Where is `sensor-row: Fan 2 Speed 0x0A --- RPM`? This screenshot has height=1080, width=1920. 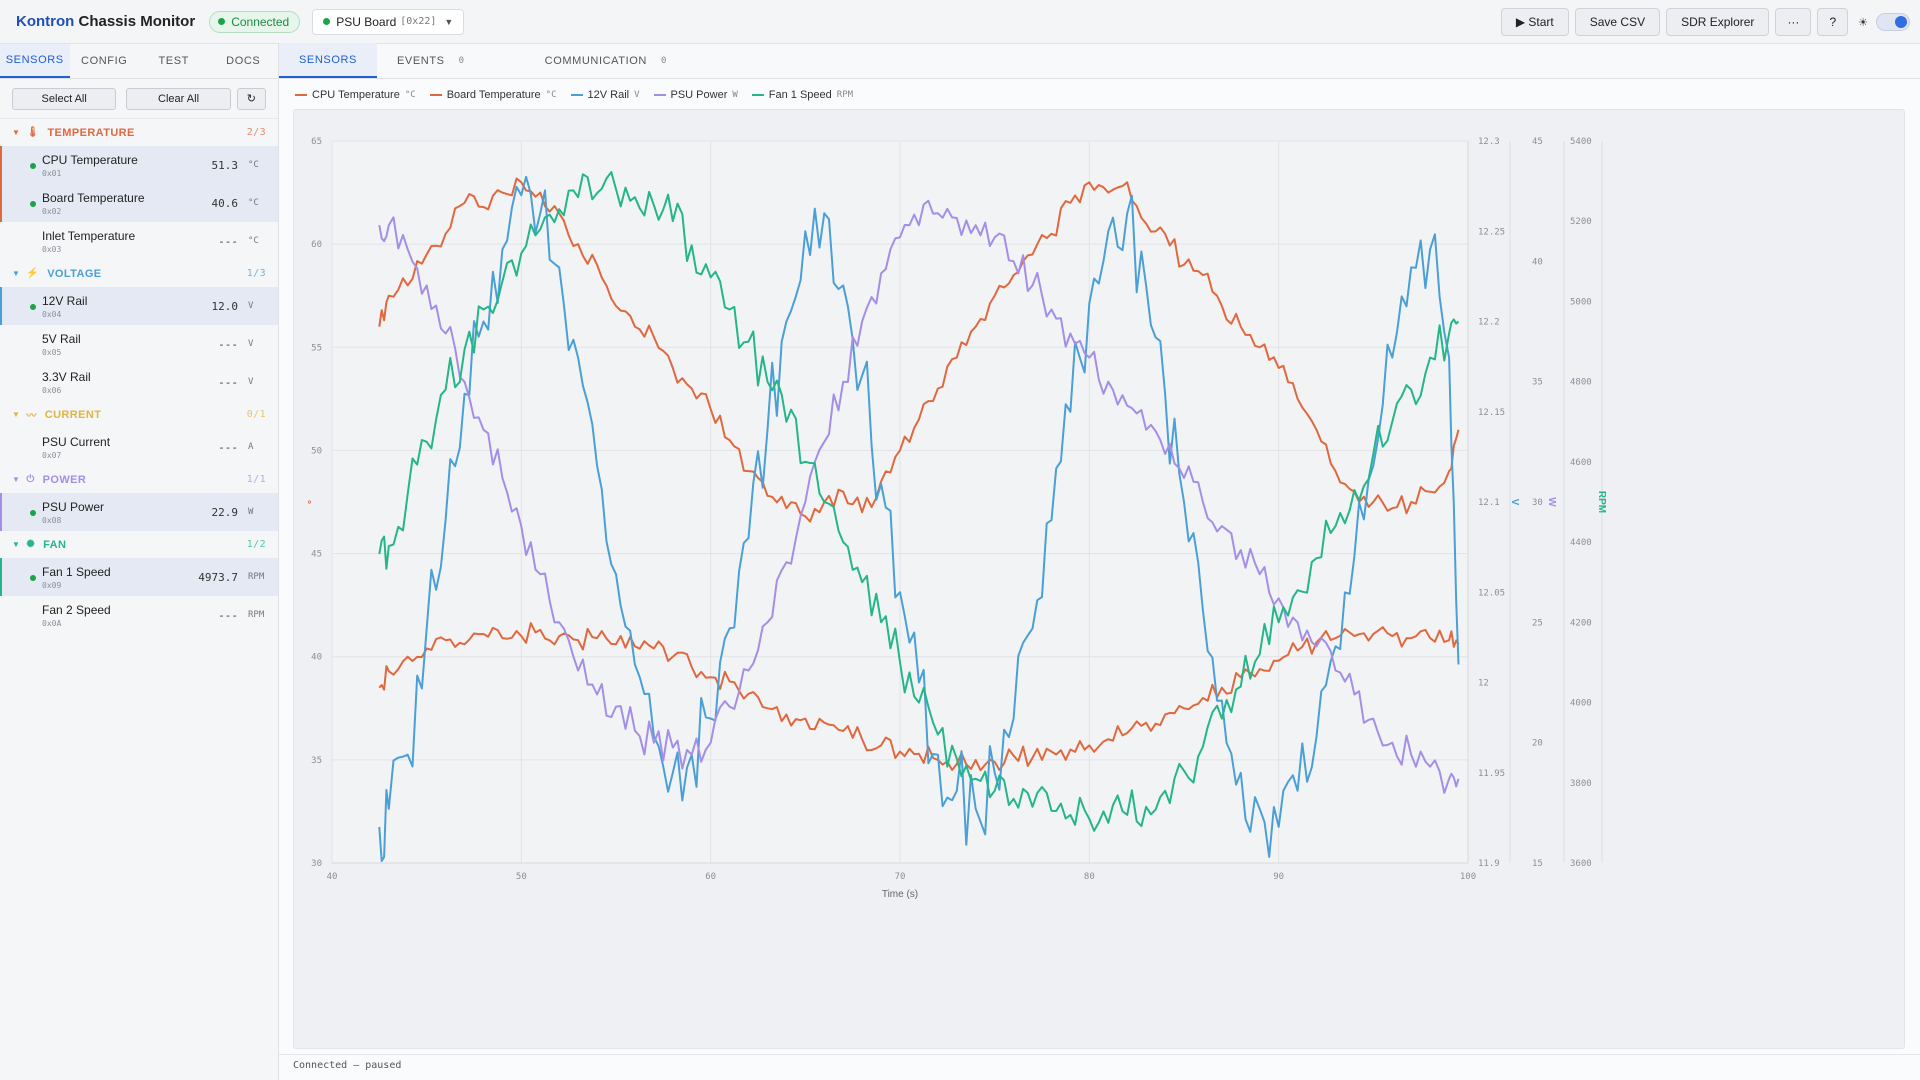 sensor-row: Fan 2 Speed 0x0A --- RPM is located at coordinates (139, 615).